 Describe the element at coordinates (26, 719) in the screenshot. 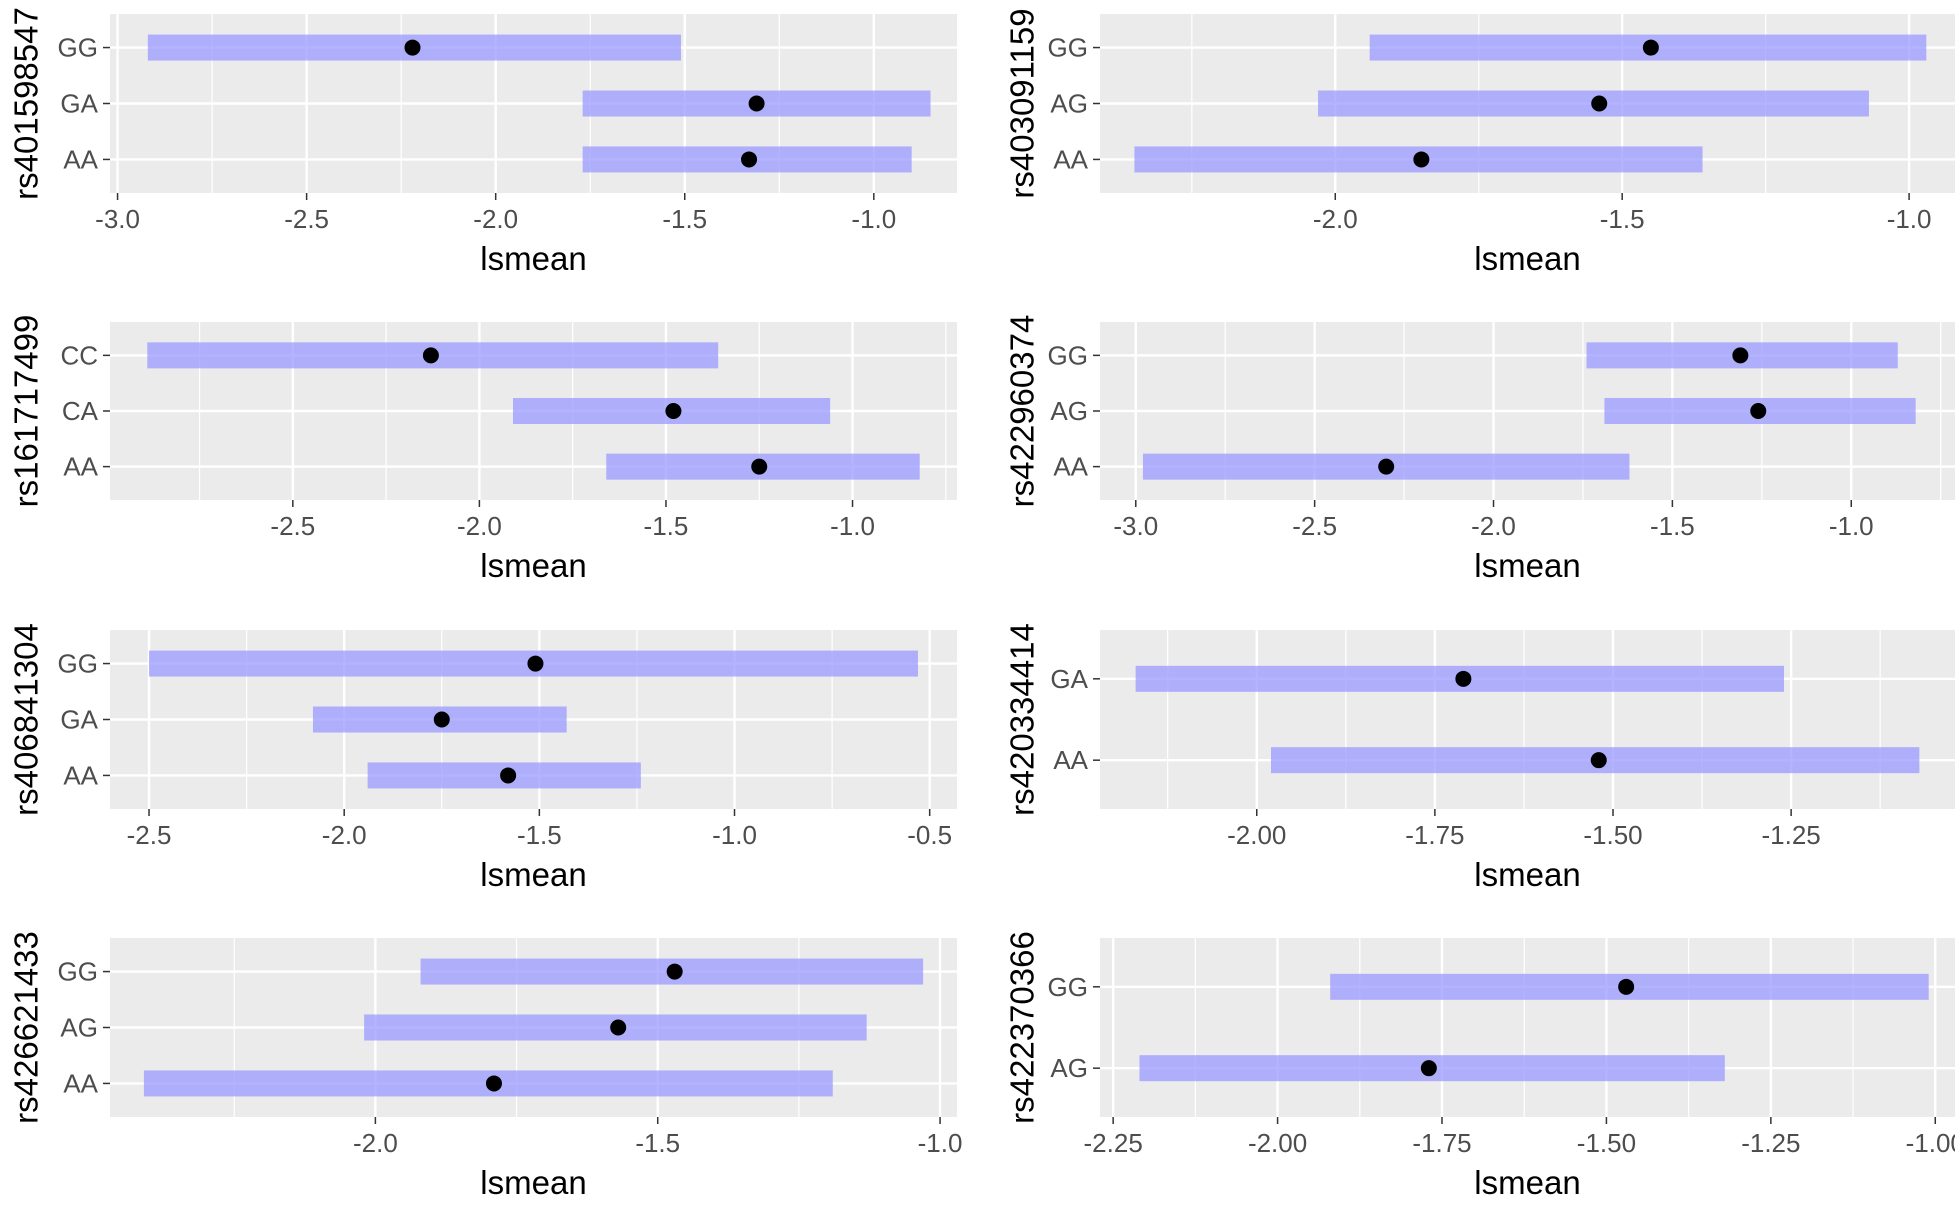

I see `y-axis-title: rs406841304` at that location.